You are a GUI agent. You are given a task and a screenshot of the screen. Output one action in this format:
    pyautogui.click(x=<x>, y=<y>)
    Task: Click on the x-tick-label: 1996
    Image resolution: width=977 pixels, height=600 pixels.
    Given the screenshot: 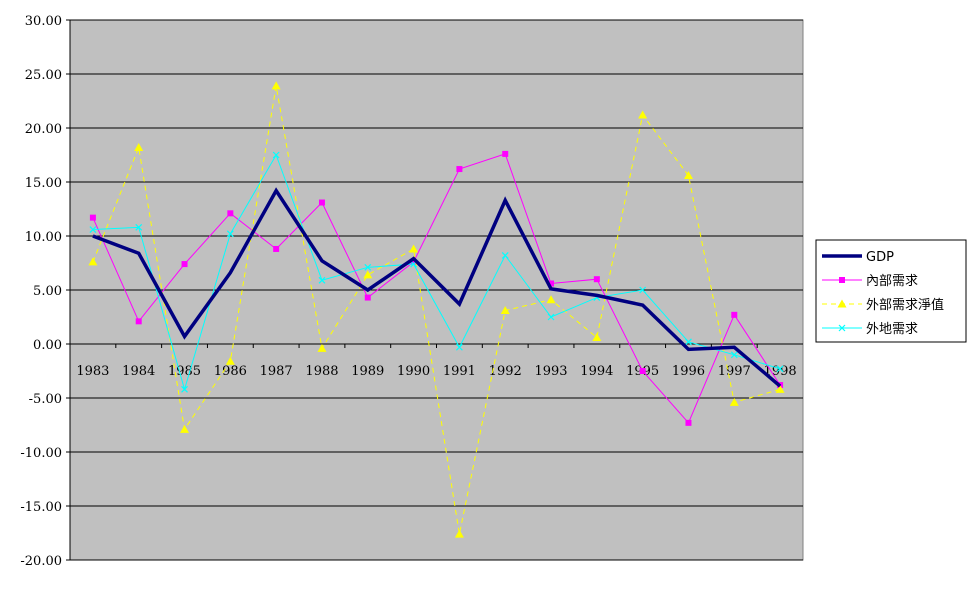 What is the action you would take?
    pyautogui.click(x=688, y=371)
    